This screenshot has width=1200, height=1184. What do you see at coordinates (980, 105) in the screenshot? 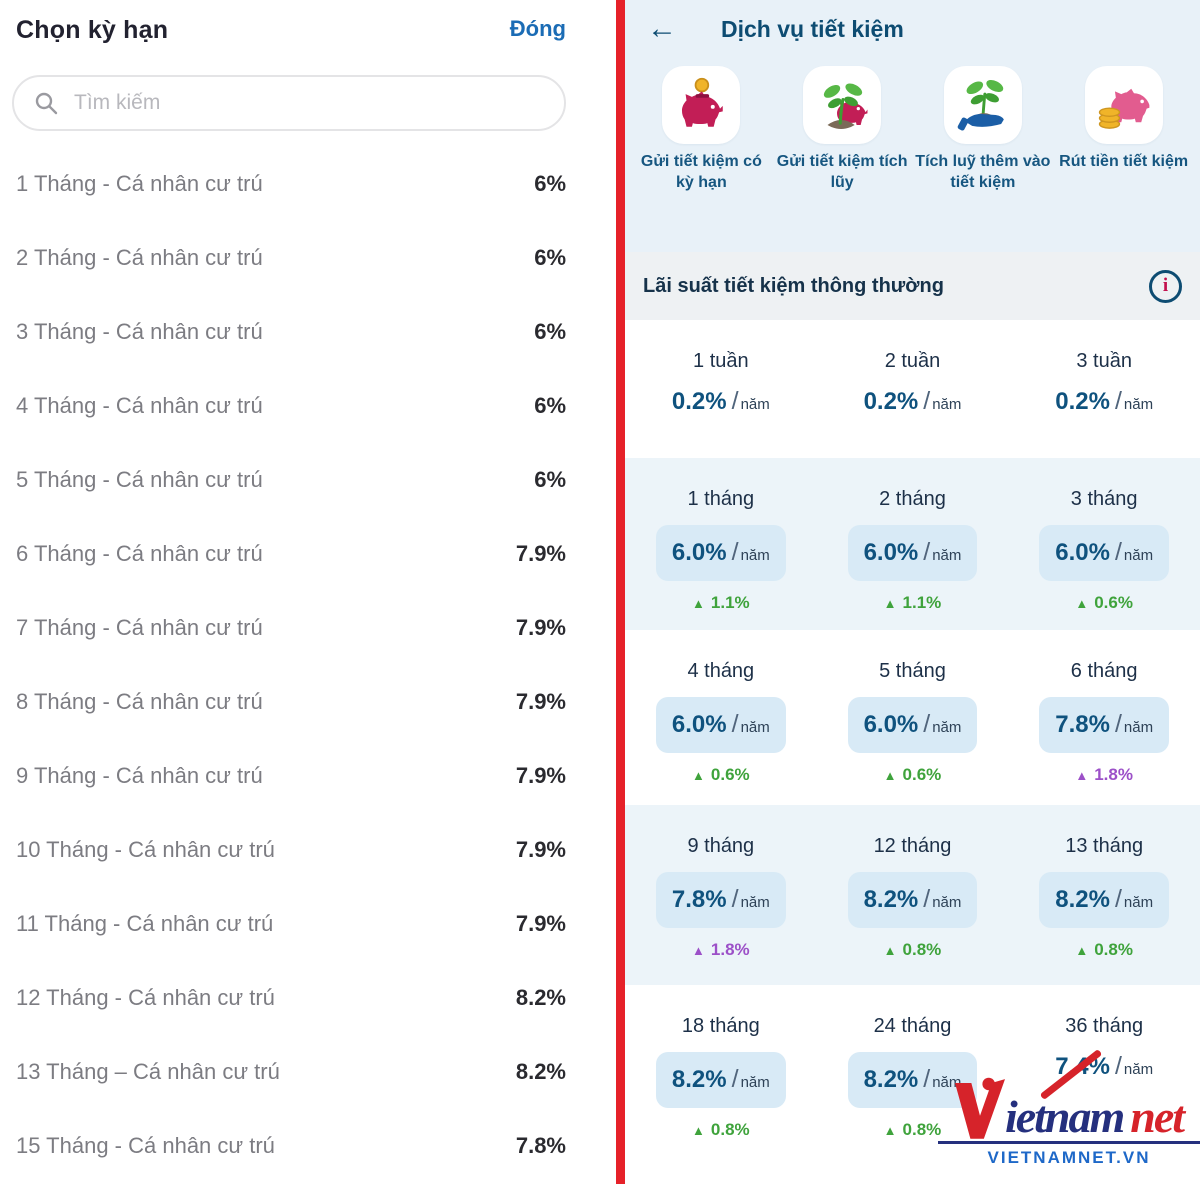
I see `hand-plant-icon` at bounding box center [980, 105].